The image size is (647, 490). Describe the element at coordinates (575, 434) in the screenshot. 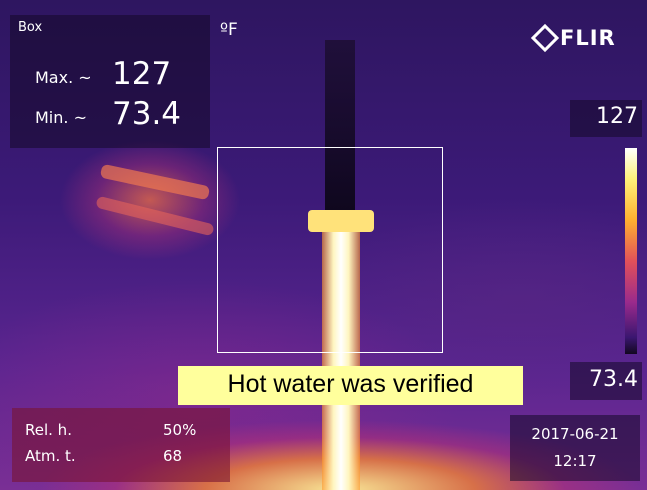

I see `date: 2017-06-21` at that location.